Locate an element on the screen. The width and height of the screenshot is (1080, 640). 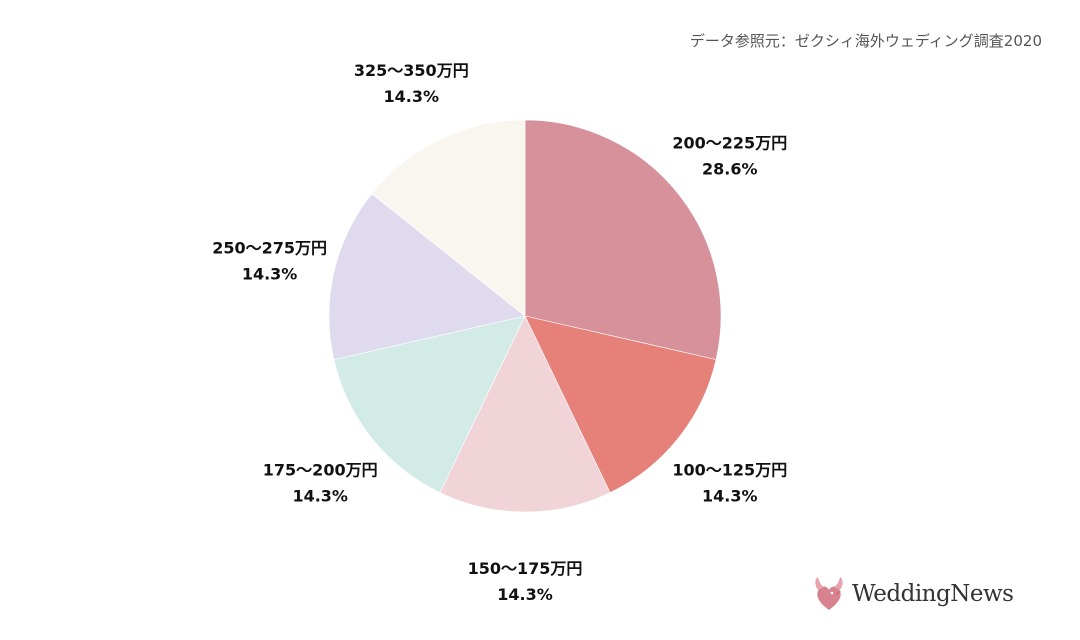
slice-value-4: 14.3% is located at coordinates (270, 274).